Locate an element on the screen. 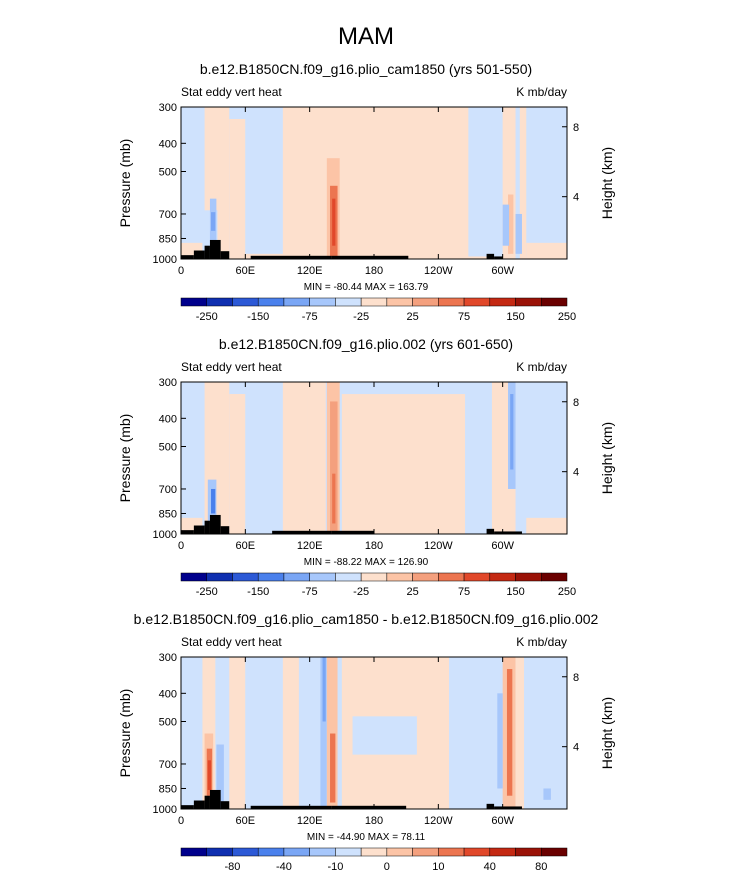 The width and height of the screenshot is (733, 888). panel-1-variable-label: Stat eddy vert heat is located at coordinates (231, 92).